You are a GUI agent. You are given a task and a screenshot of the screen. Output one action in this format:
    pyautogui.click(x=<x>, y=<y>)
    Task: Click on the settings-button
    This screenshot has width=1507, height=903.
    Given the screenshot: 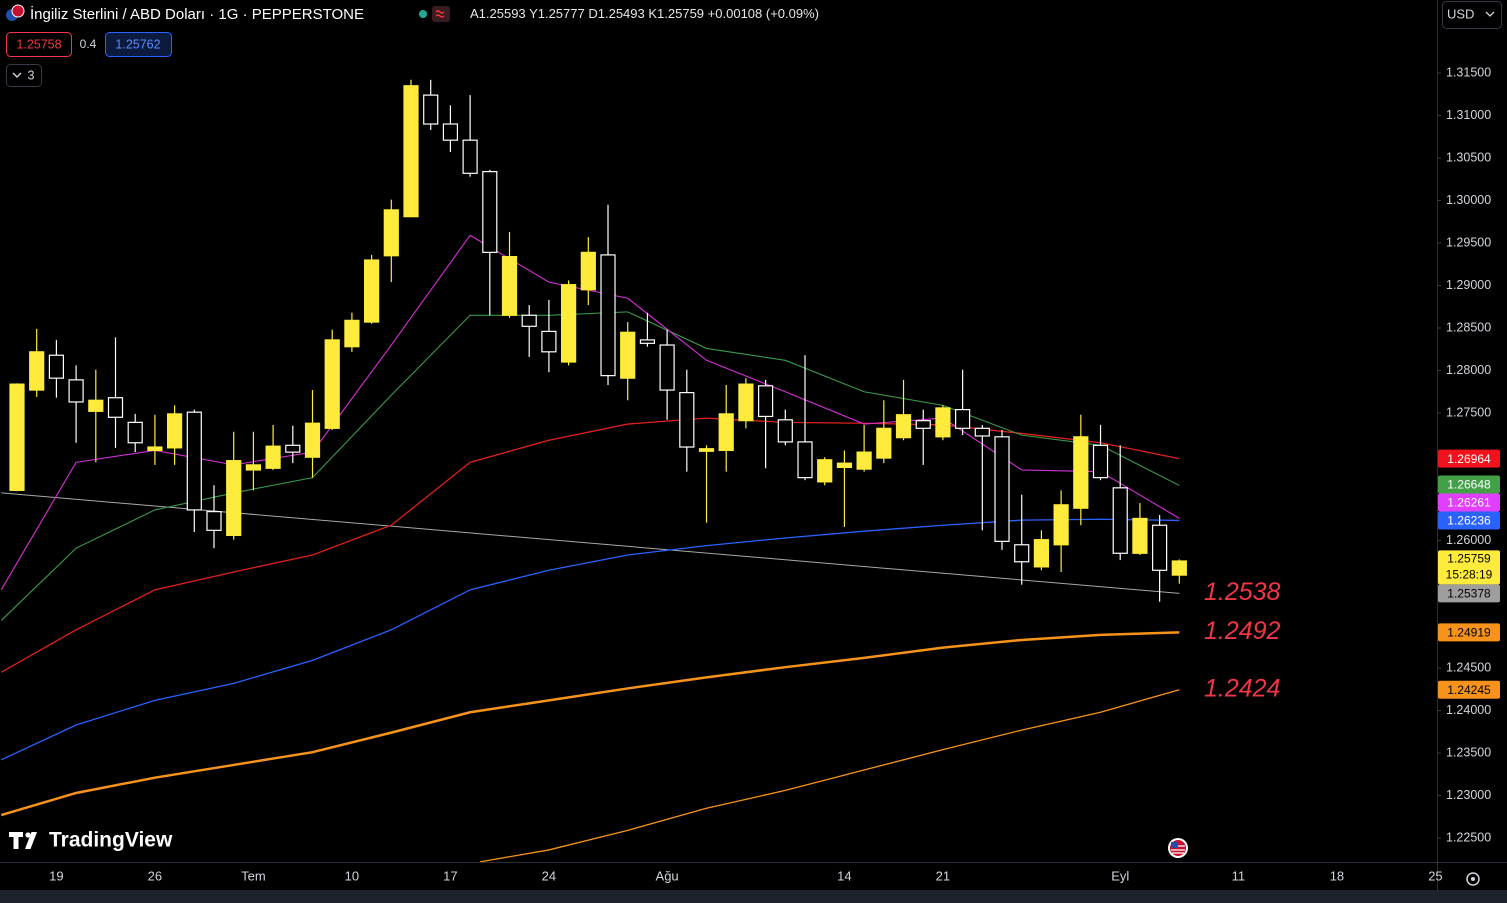 What is the action you would take?
    pyautogui.click(x=1473, y=879)
    